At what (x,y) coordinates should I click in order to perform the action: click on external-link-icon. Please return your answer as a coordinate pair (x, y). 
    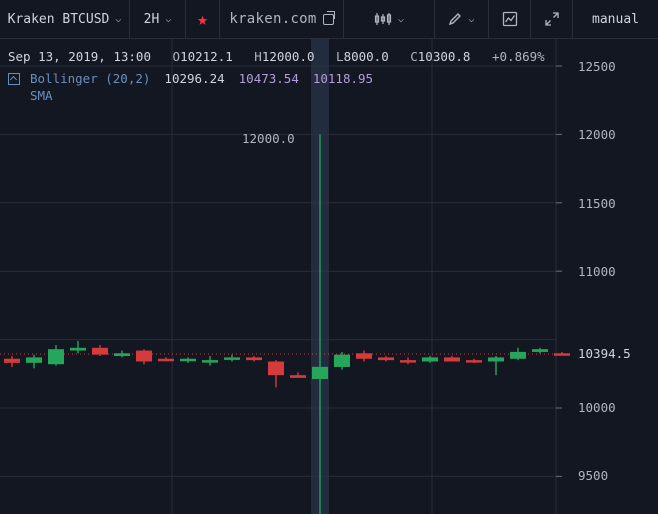
    Looking at the image, I should click on (328, 17).